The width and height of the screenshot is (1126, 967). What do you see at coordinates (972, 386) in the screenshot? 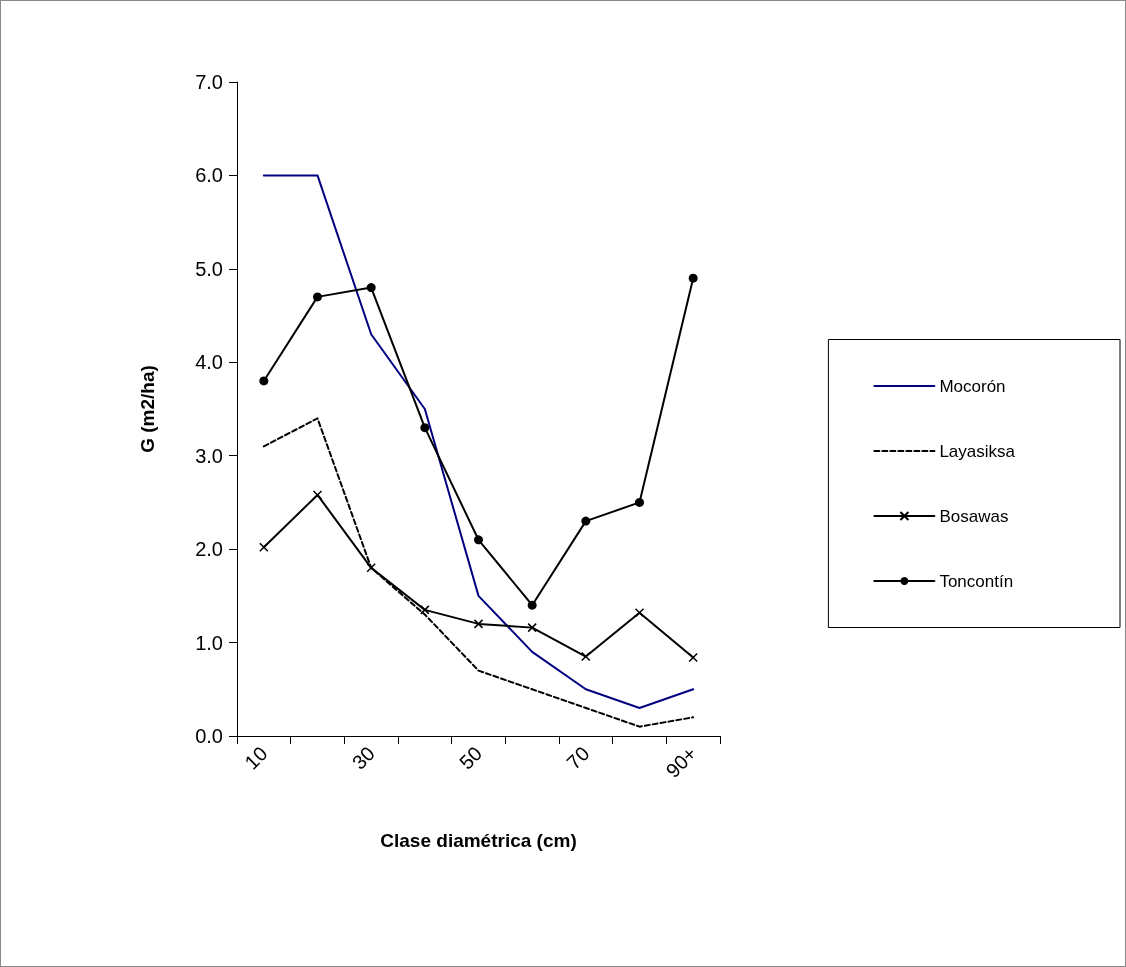
I see `legend-label: Mocorón` at bounding box center [972, 386].